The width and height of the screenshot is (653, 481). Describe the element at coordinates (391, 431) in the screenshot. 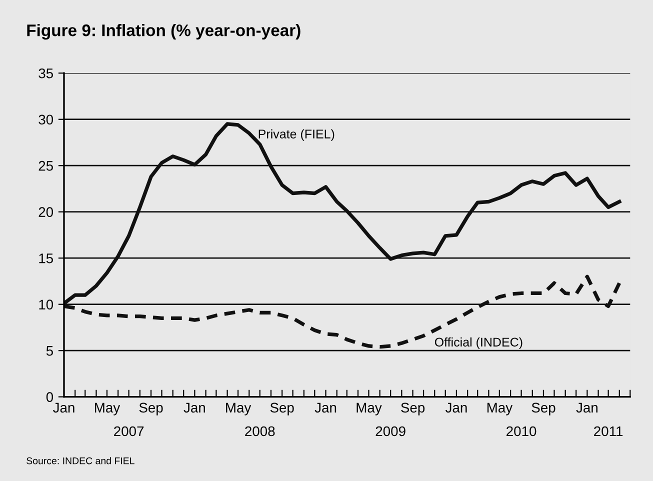

I see `x2-tick-label: 2009` at that location.